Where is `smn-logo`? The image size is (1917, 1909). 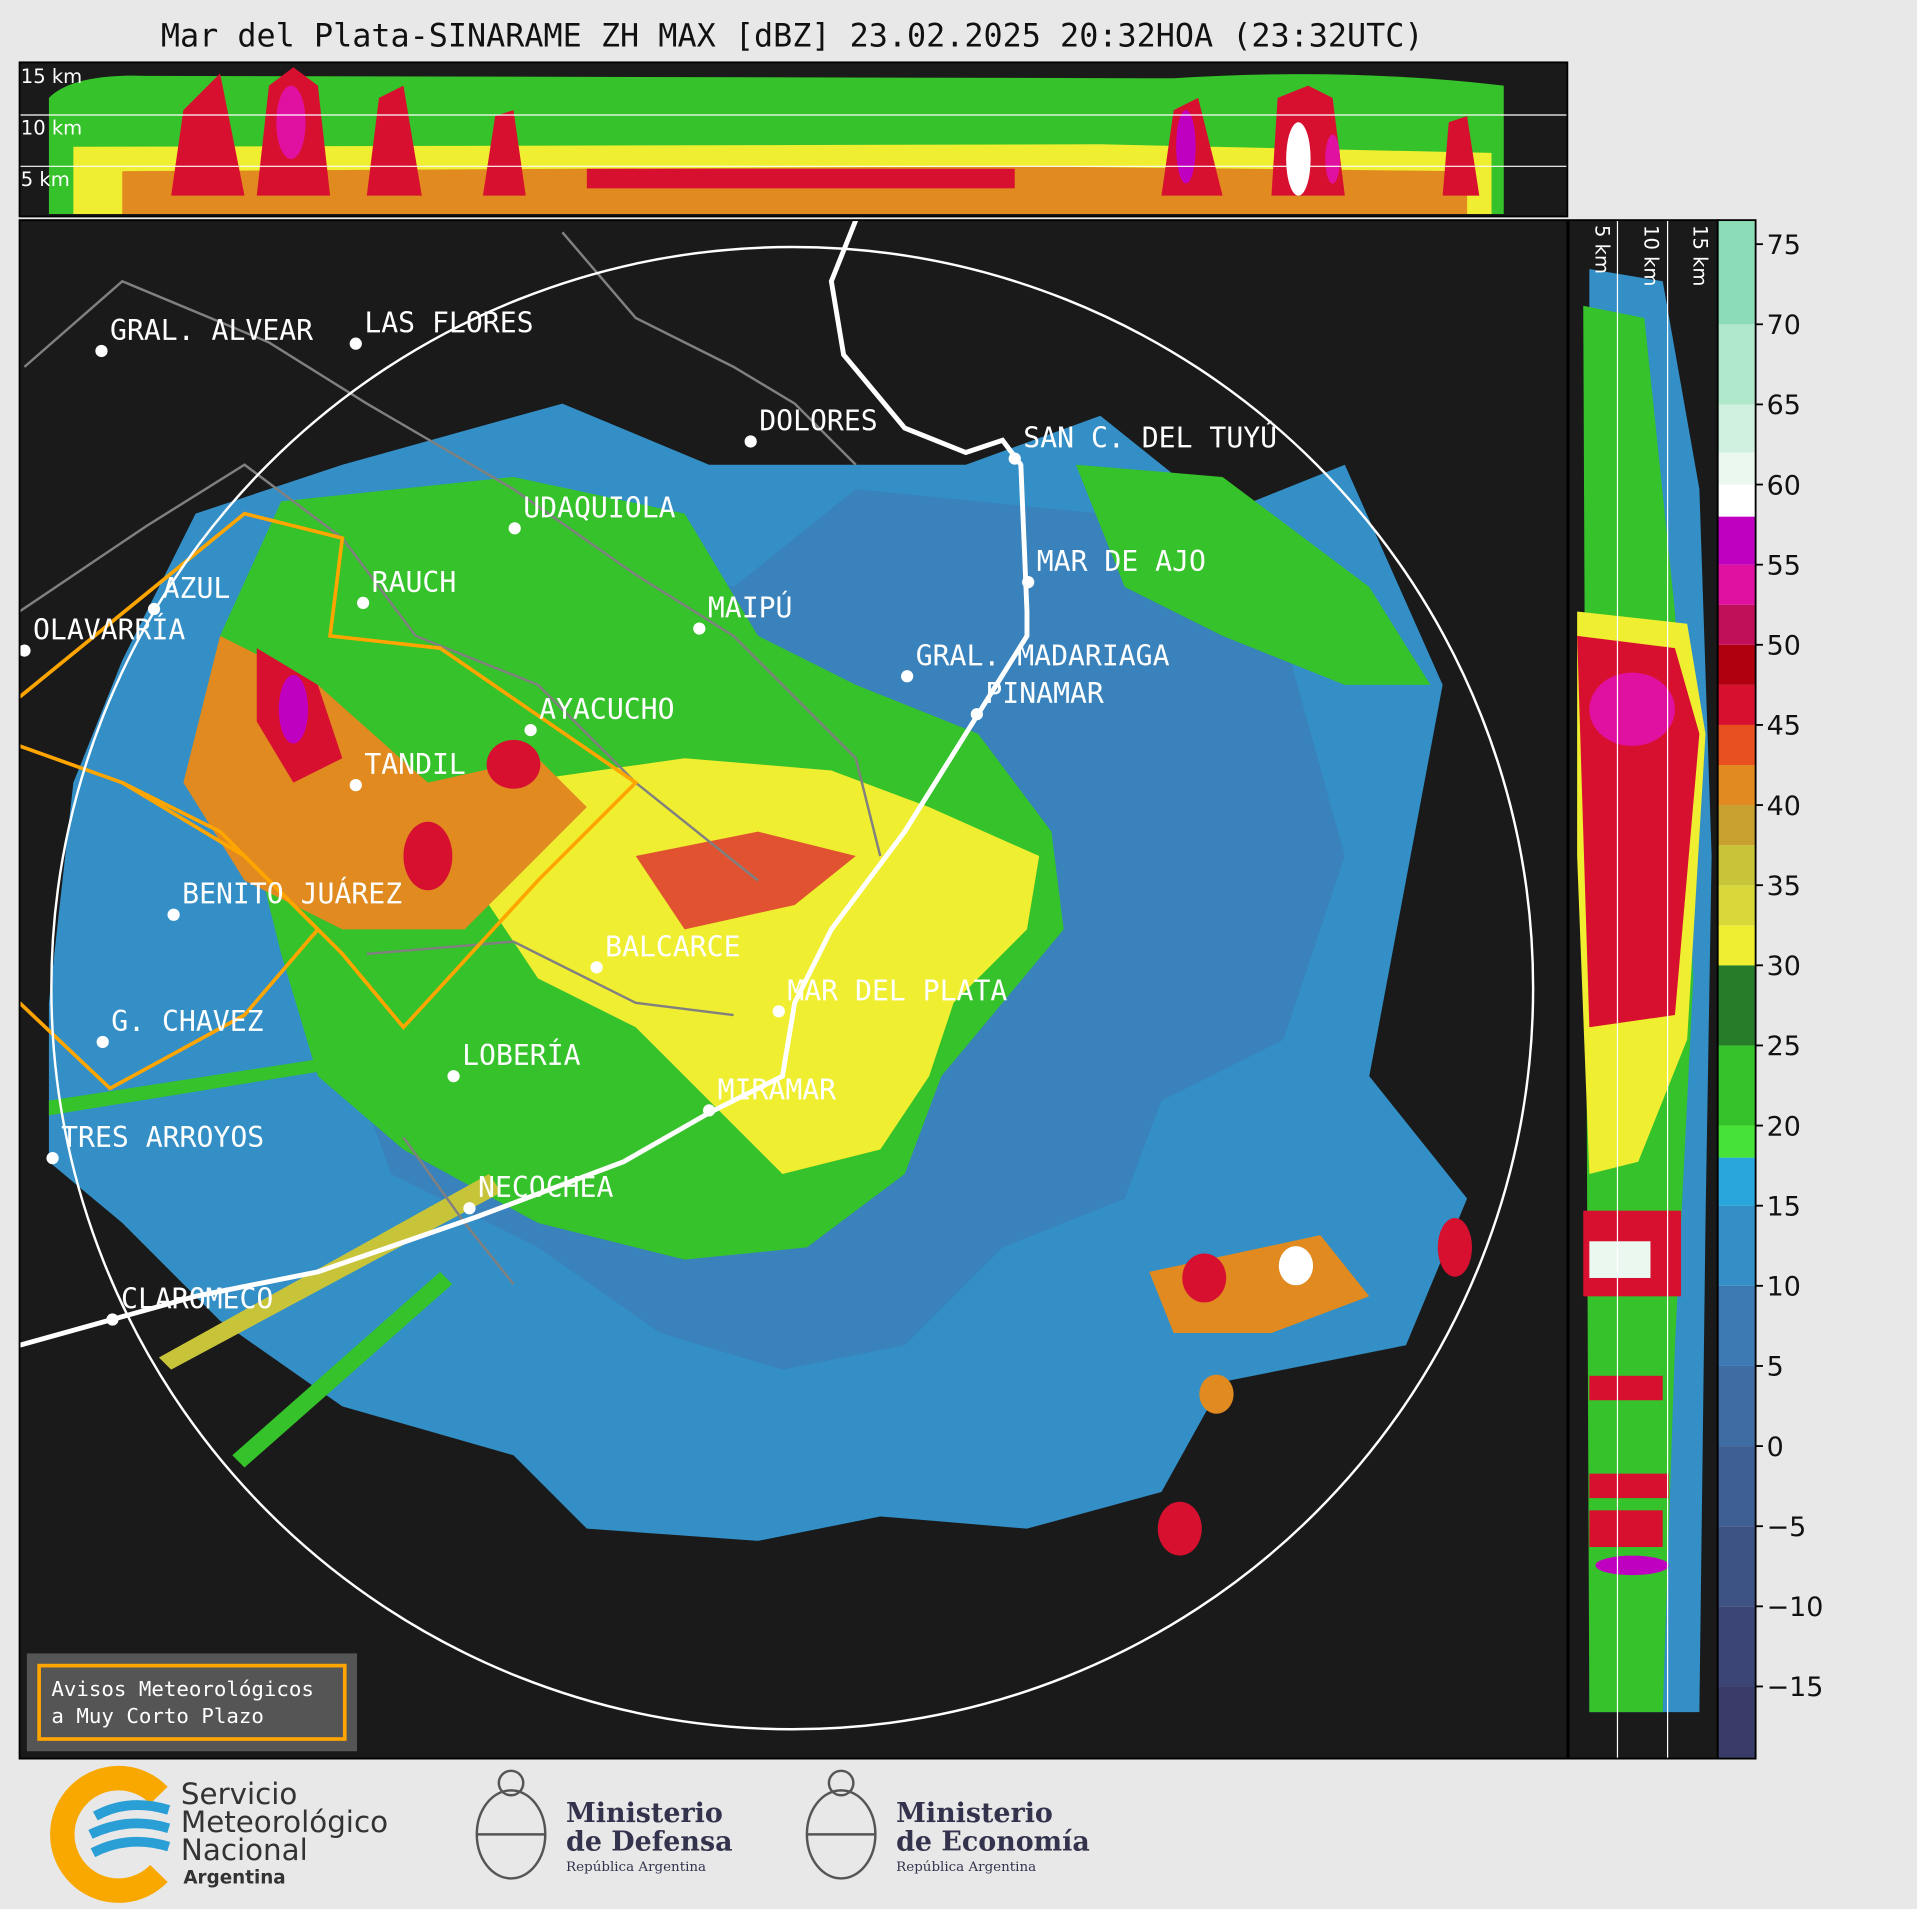
smn-logo is located at coordinates (110, 1834).